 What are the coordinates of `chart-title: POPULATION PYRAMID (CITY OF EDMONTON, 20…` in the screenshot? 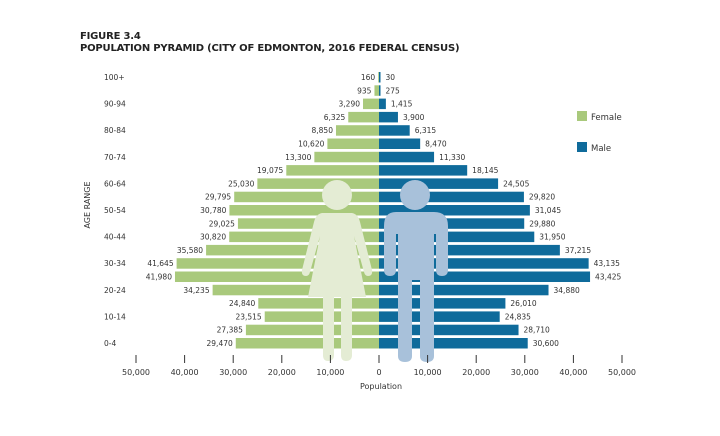 It's located at (270, 48).